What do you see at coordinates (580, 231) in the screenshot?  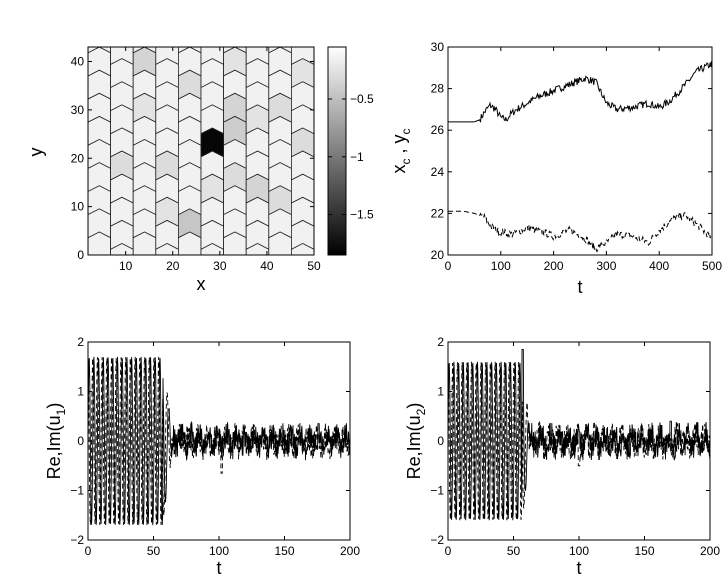 I see `yc-series-line` at bounding box center [580, 231].